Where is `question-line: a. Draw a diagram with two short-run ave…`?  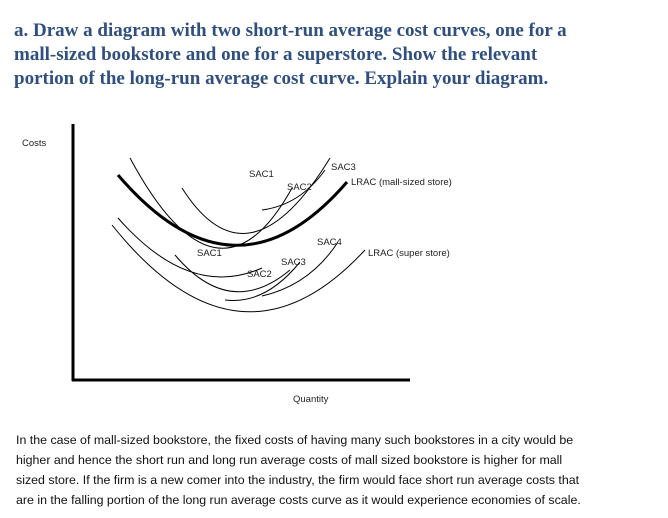
question-line: a. Draw a diagram with two short-run ave… is located at coordinates (290, 30).